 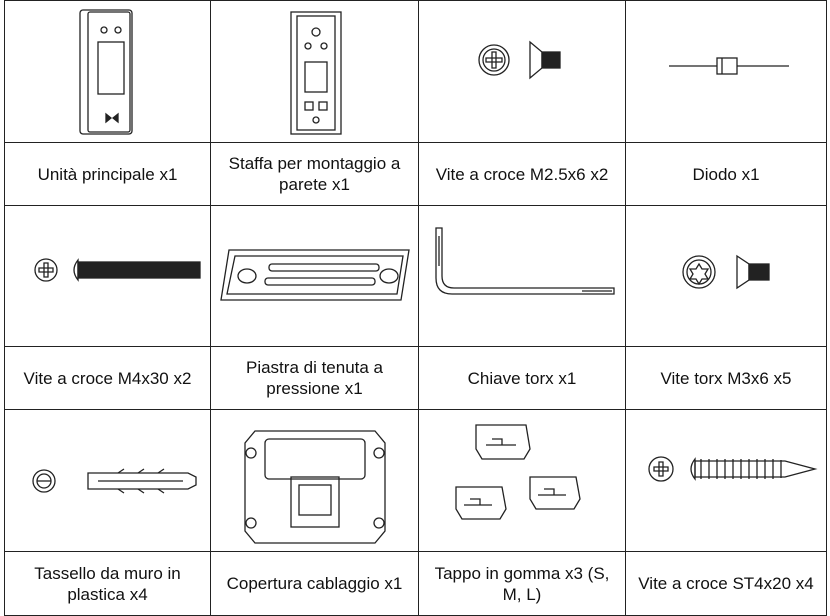 What do you see at coordinates (314, 174) in the screenshot?
I see `item-label: Staffa per montaggio a parete x1` at bounding box center [314, 174].